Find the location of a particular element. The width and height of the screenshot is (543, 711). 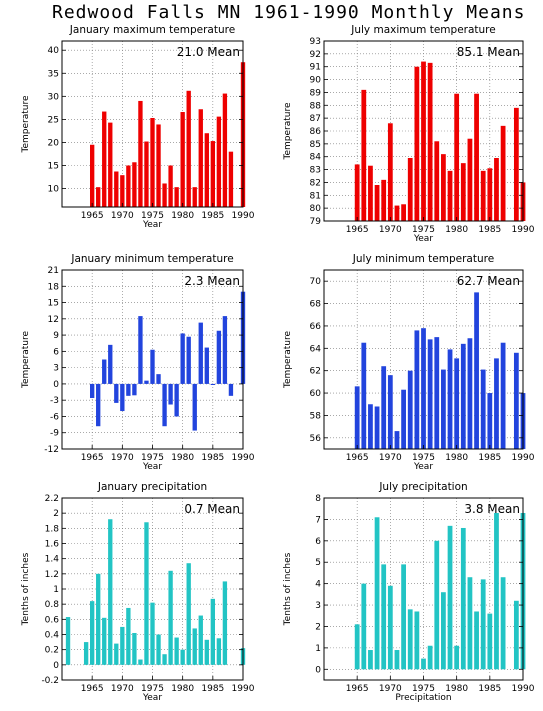

bar-1987 is located at coordinates (225, 623).